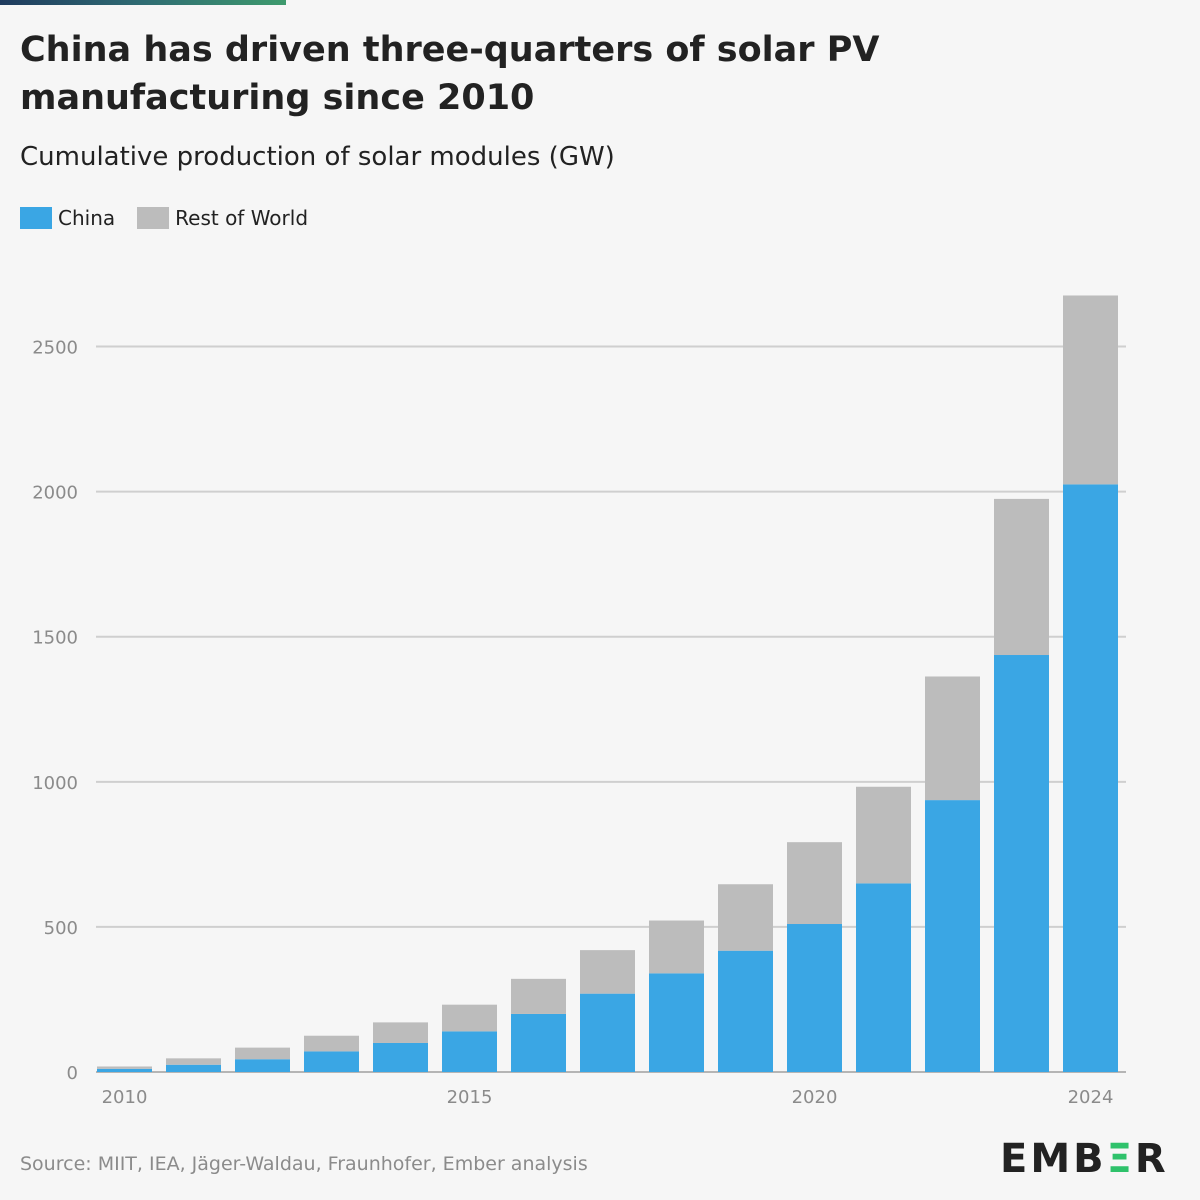 The image size is (1200, 1200). I want to click on logo-text-after: R, so click(1151, 1159).